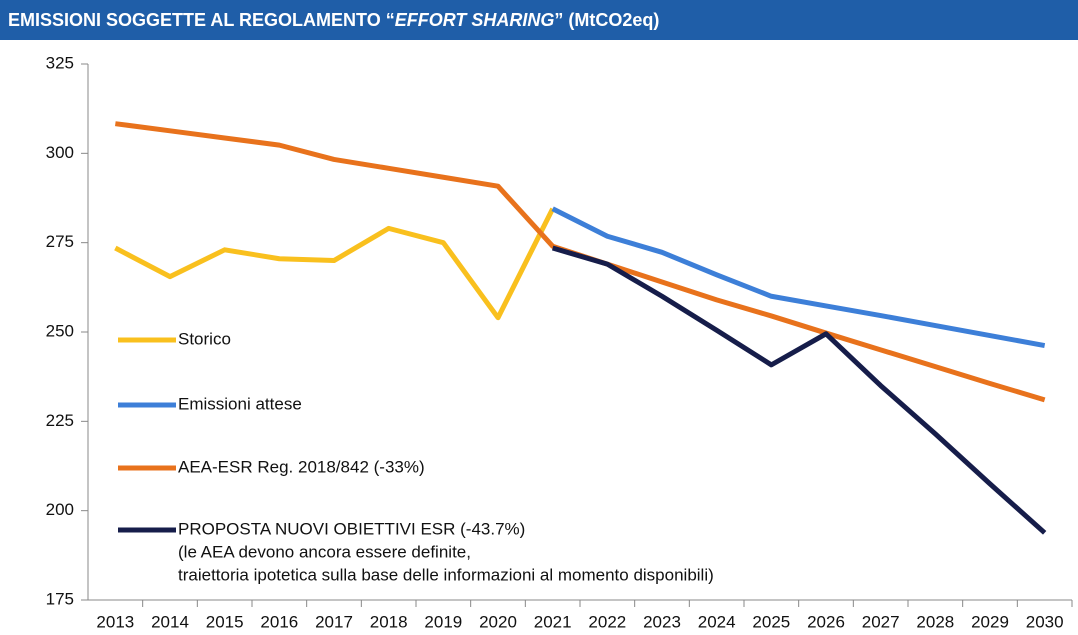 This screenshot has height=635, width=1078. What do you see at coordinates (60, 509) in the screenshot?
I see `y-tick-label: 200` at bounding box center [60, 509].